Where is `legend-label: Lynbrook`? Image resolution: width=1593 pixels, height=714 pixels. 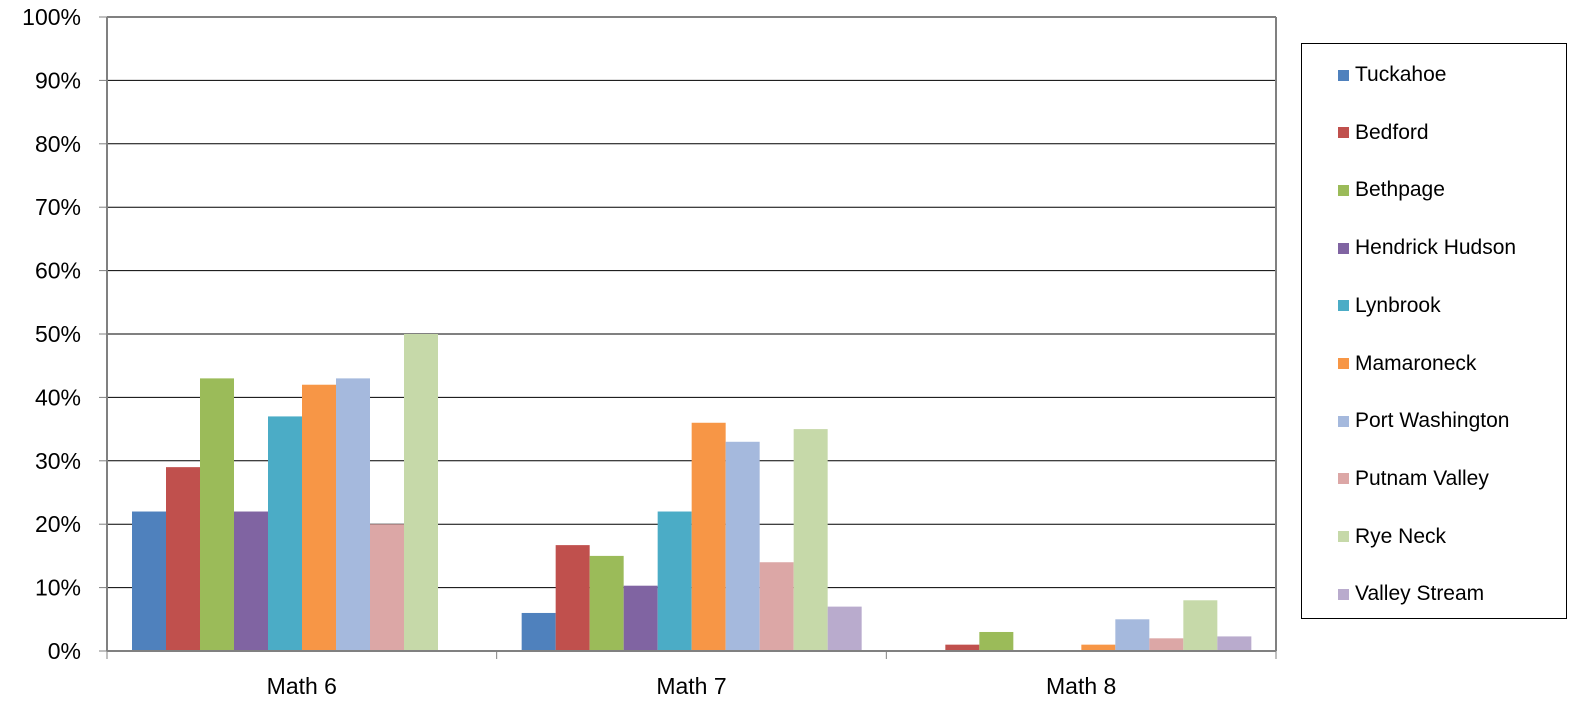
legend-label: Lynbrook is located at coordinates (1398, 305).